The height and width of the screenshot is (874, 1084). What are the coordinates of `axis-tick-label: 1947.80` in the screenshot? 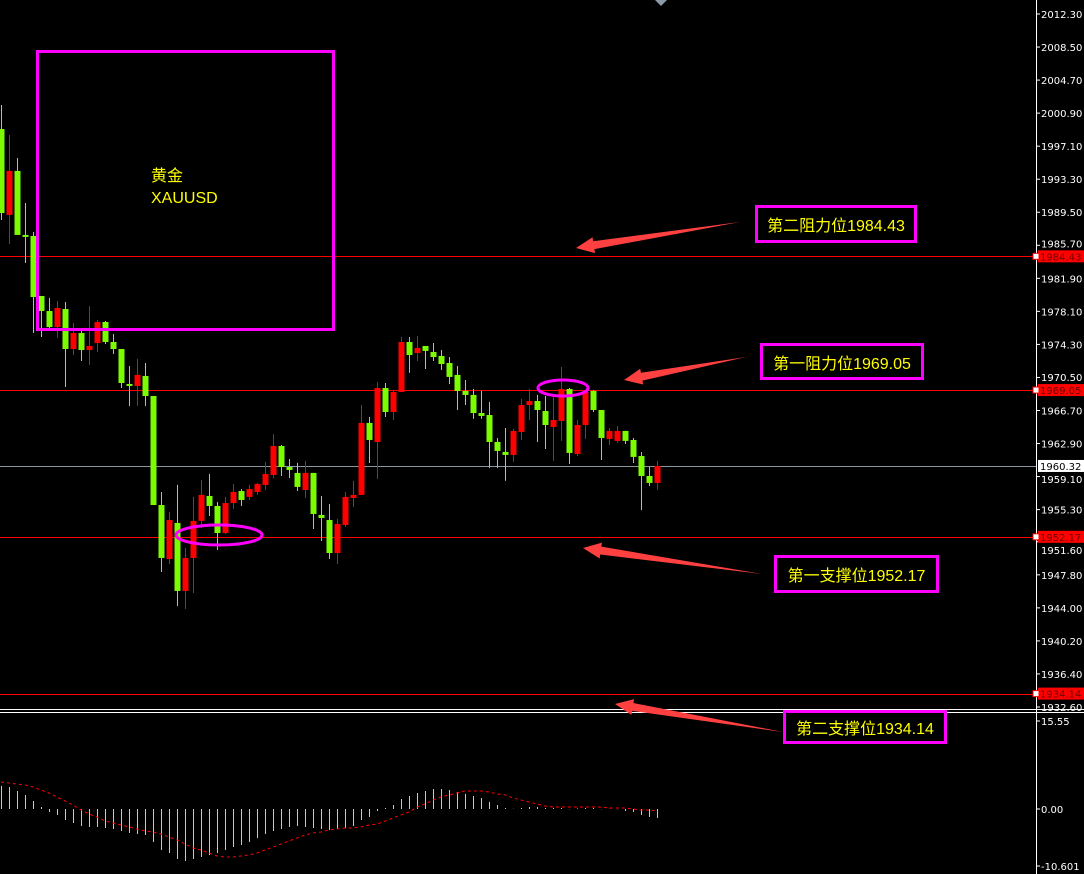 It's located at (1061, 576).